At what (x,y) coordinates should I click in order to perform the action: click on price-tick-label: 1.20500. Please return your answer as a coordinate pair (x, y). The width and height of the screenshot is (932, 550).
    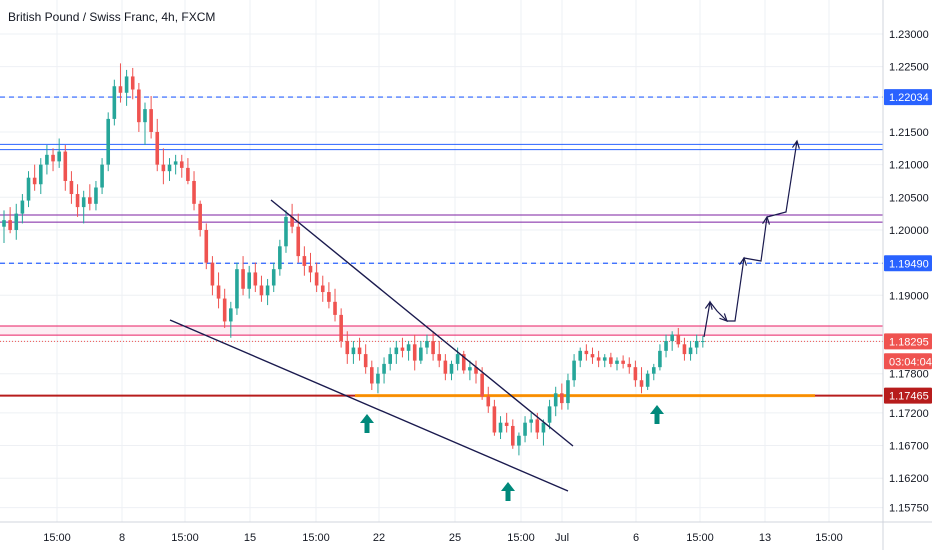
    Looking at the image, I should click on (909, 198).